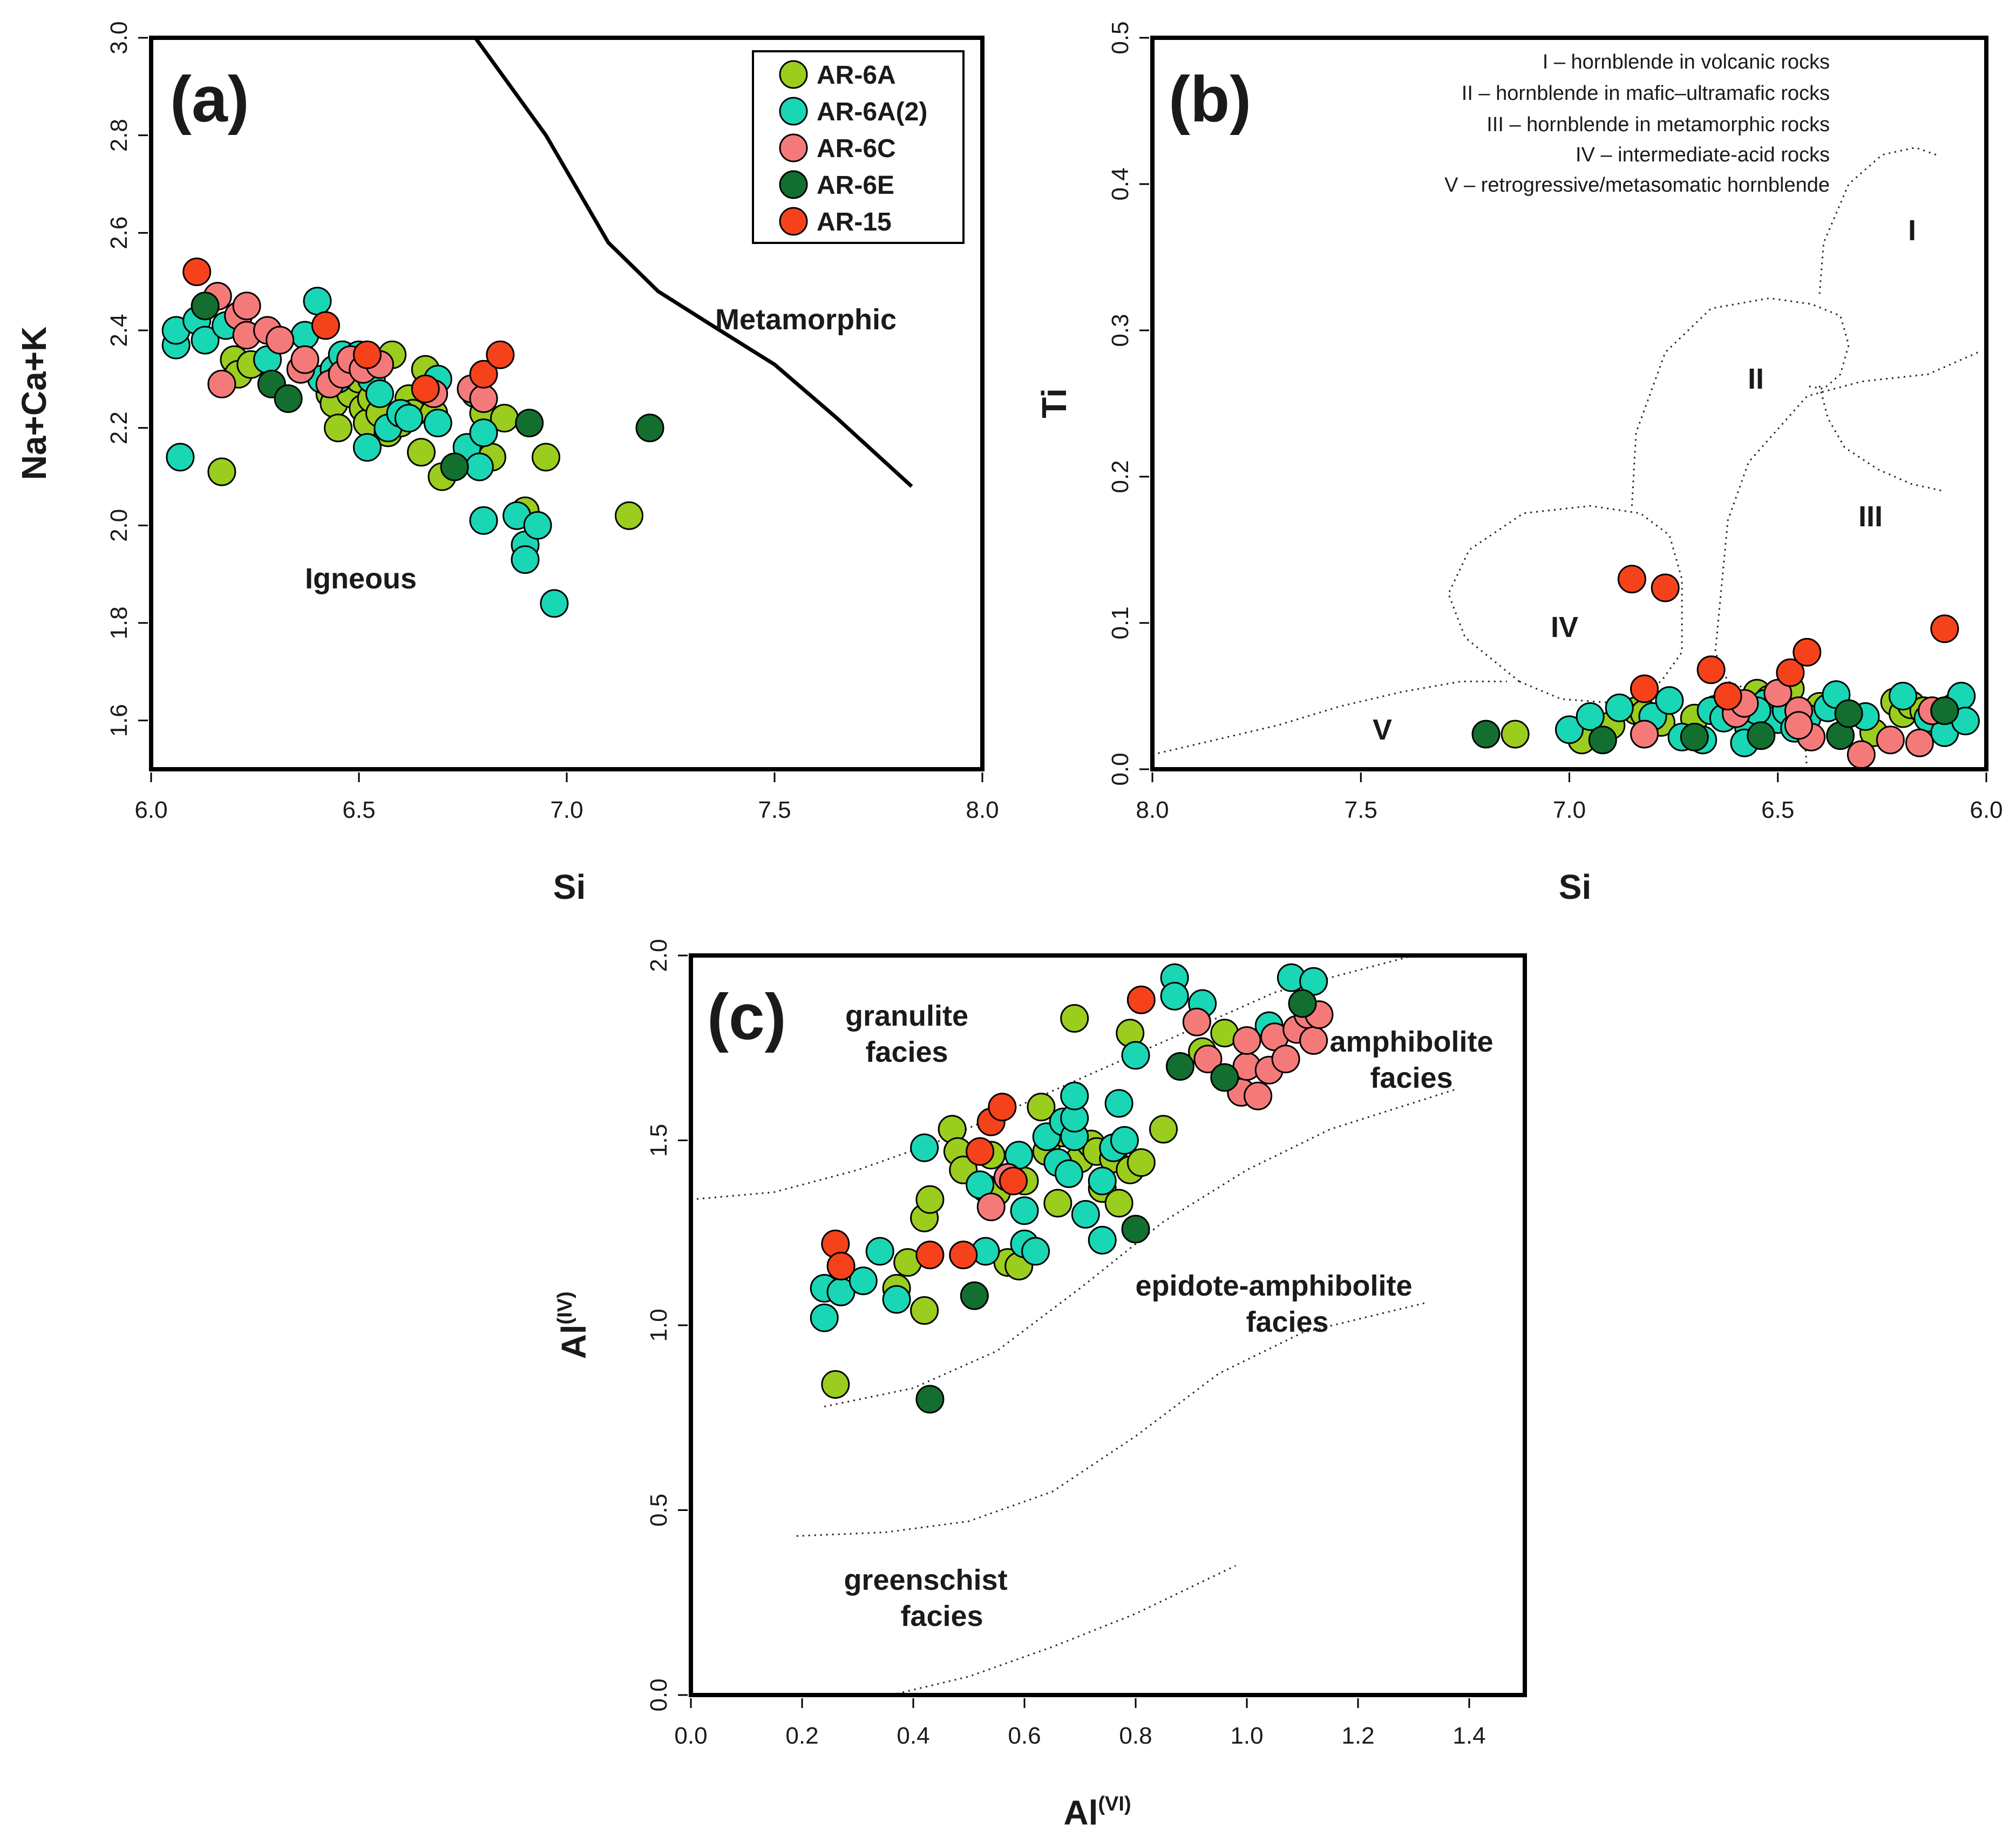 This screenshot has height=1837, width=2016. I want to click on c-points-layer, so click(1072, 1188).